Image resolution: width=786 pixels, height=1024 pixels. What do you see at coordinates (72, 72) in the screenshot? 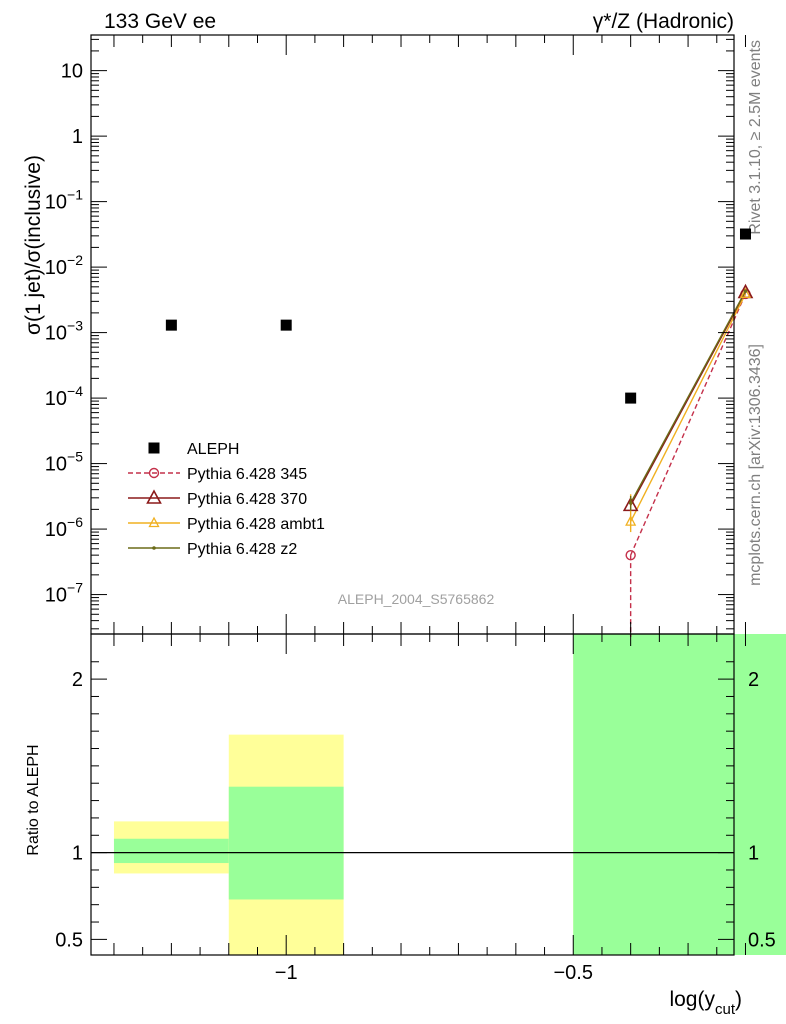
I see `y-tick-label: 10` at bounding box center [72, 72].